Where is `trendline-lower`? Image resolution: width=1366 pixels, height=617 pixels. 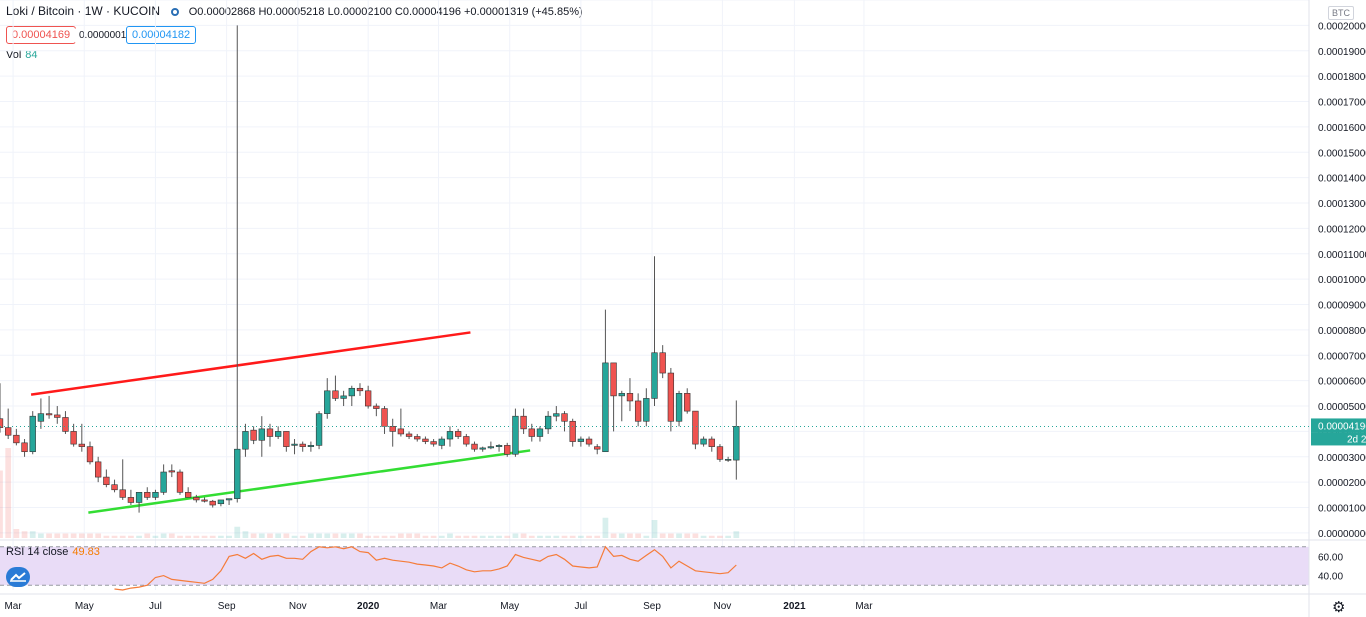
trendline-lower is located at coordinates (309, 481).